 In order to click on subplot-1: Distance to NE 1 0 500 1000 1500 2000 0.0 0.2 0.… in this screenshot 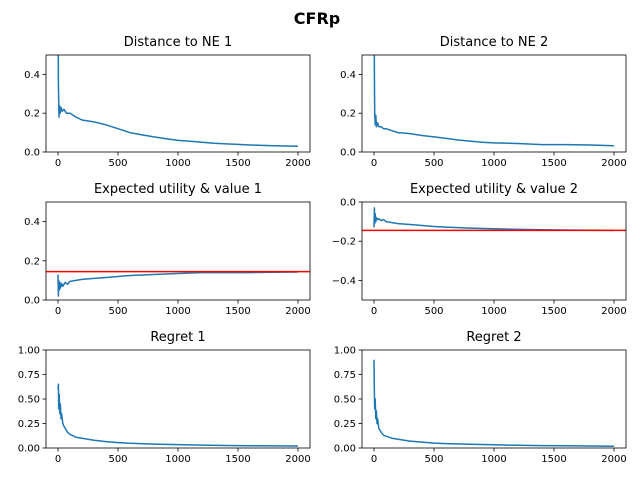, I will do `click(167, 102)`.